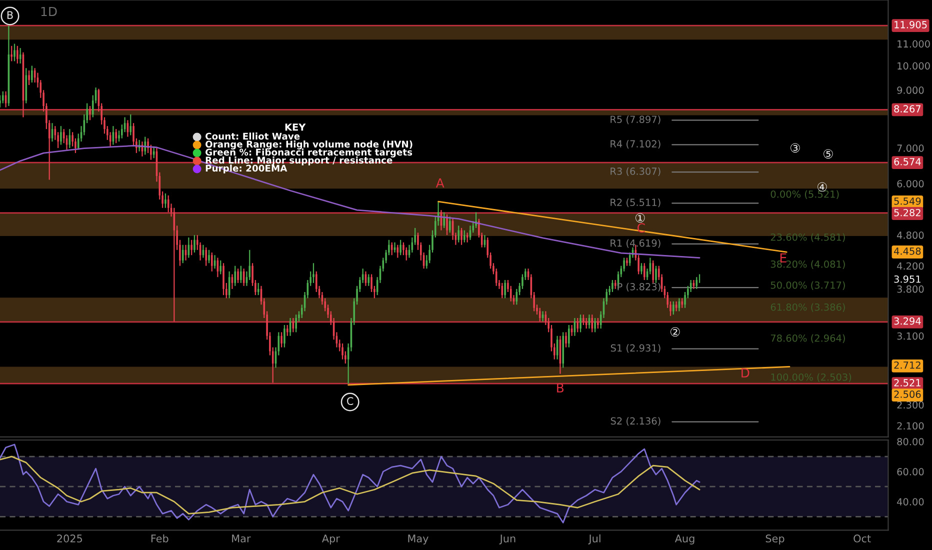 The width and height of the screenshot is (932, 550). What do you see at coordinates (309, 153) in the screenshot?
I see `annotation: Green %: Fibonacci retracement targets` at bounding box center [309, 153].